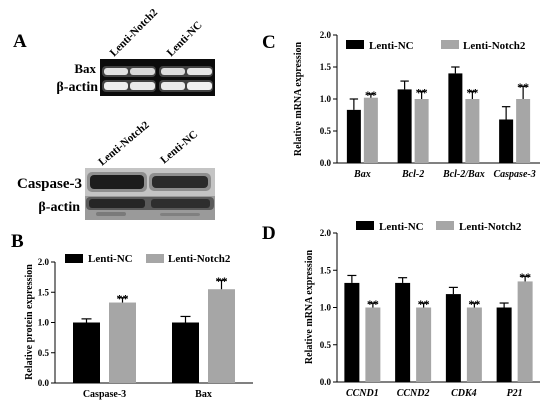  Describe the element at coordinates (515, 393) in the screenshot. I see `x-tick-label: P21` at that location.